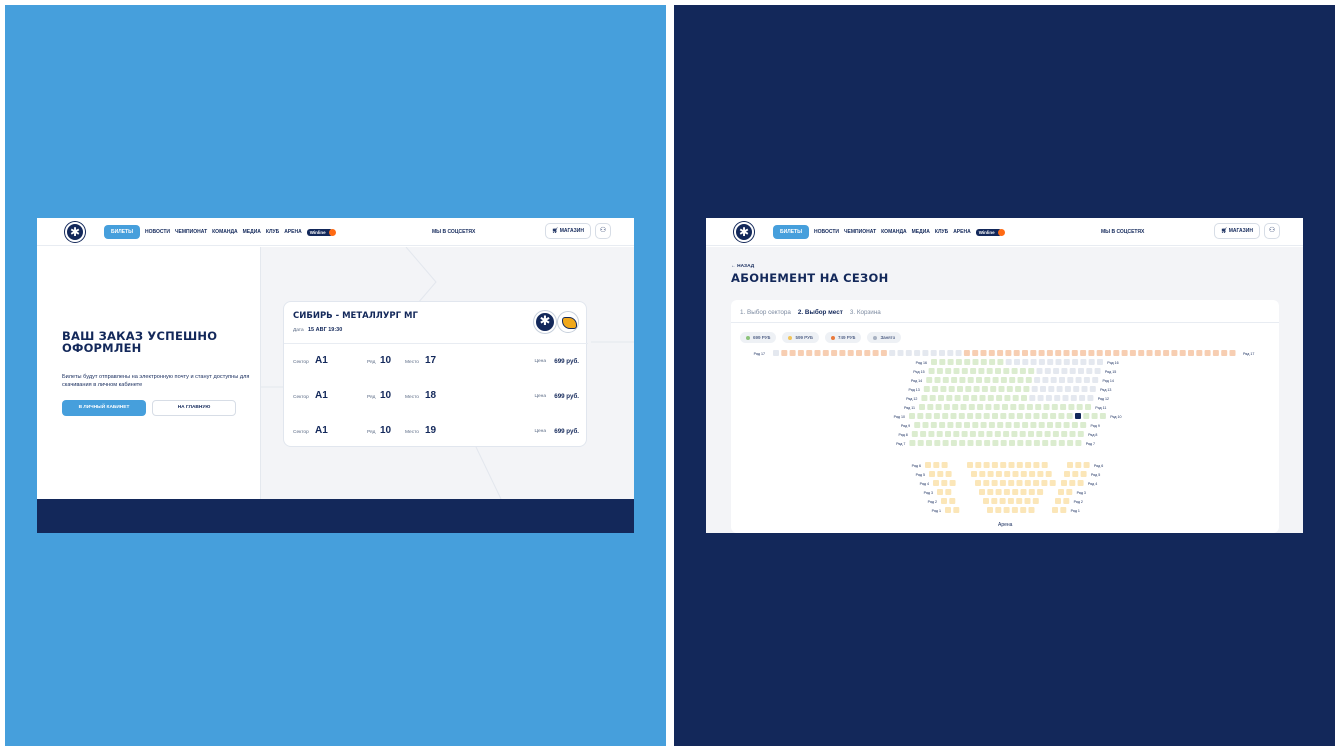  What do you see at coordinates (894, 232) in the screenshot?
I see `nav-team: КОМАНДА` at bounding box center [894, 232].